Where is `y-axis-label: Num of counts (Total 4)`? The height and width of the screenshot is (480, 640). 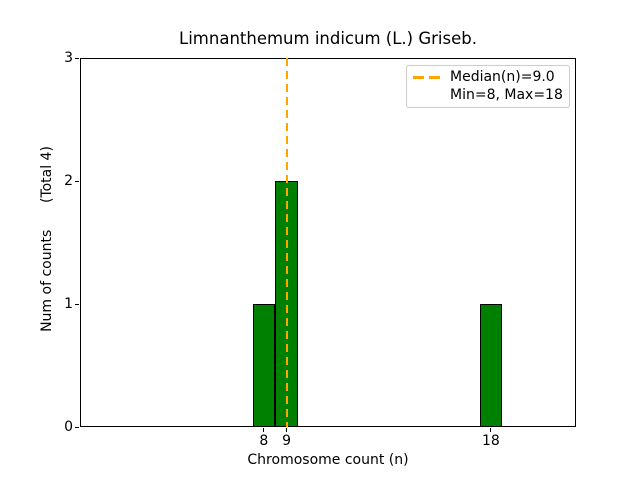 y-axis-label: Num of counts (Total 4) is located at coordinates (47, 239).